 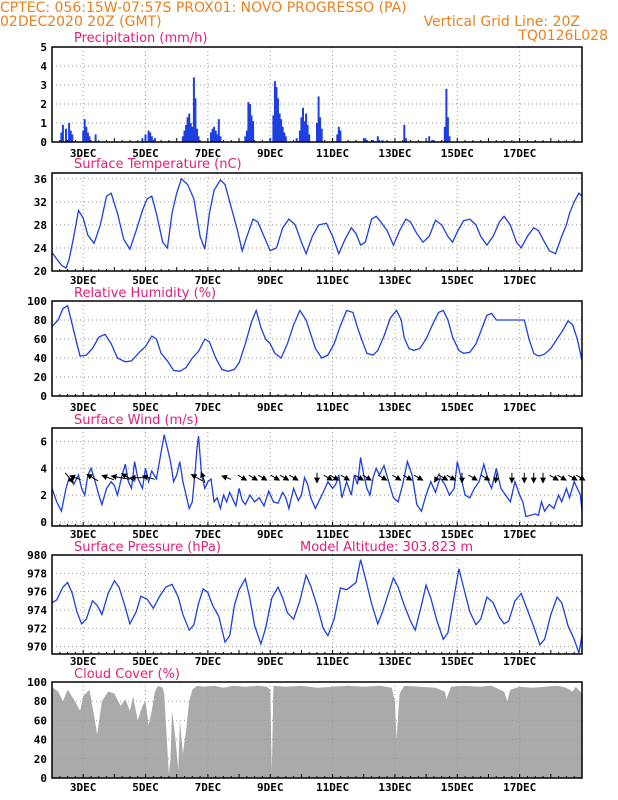 I want to click on title-surface-pressure: Surface Pressure (hPa), so click(x=147, y=547).